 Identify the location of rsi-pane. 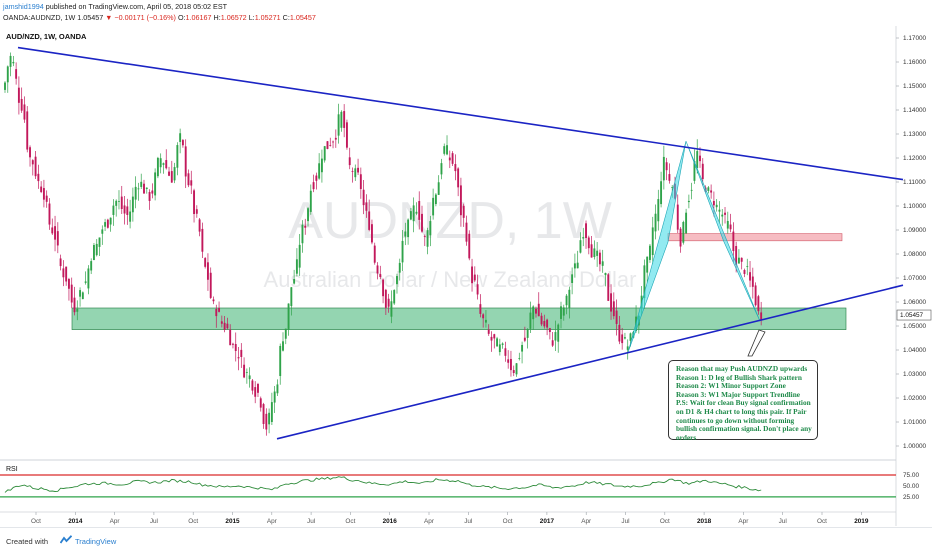
(448, 486).